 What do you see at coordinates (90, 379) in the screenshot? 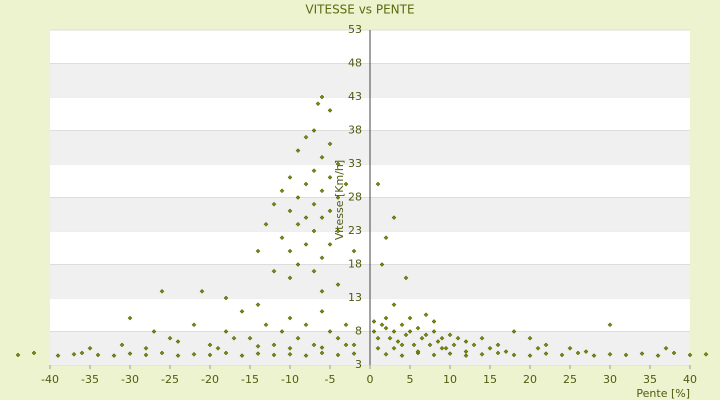
I see `x-tick-label: -35` at bounding box center [90, 379].